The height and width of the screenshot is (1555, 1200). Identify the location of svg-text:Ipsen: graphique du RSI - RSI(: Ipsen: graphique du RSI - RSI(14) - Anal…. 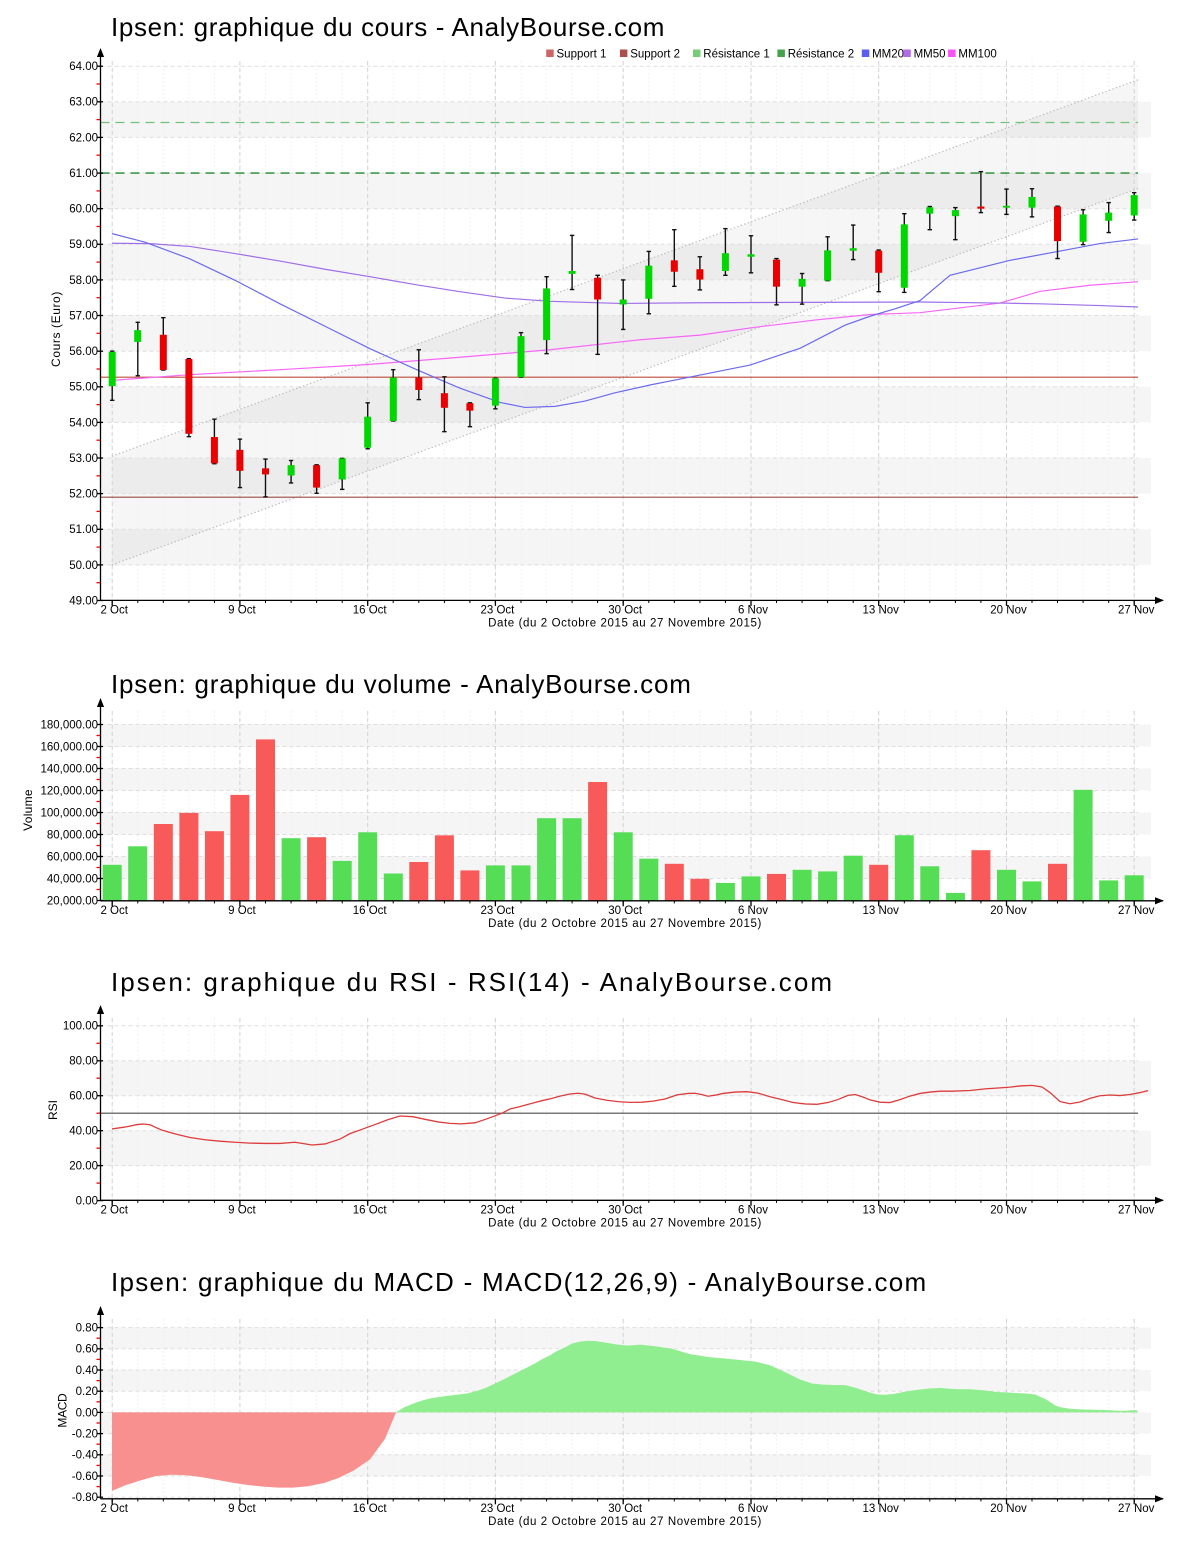
(472, 982).